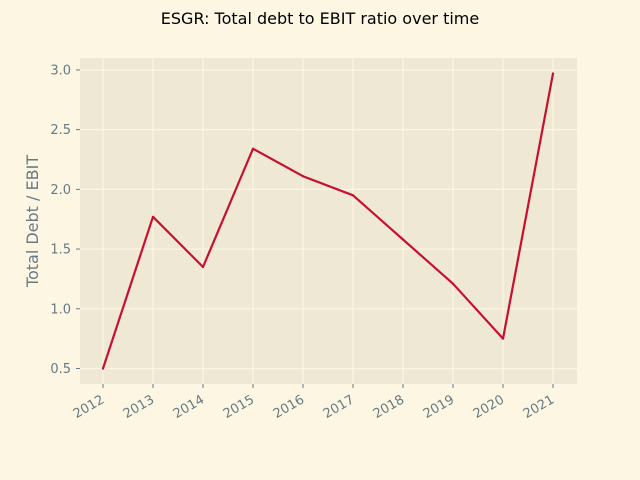  Describe the element at coordinates (60, 369) in the screenshot. I see `y-tick-label: 0.5` at that location.